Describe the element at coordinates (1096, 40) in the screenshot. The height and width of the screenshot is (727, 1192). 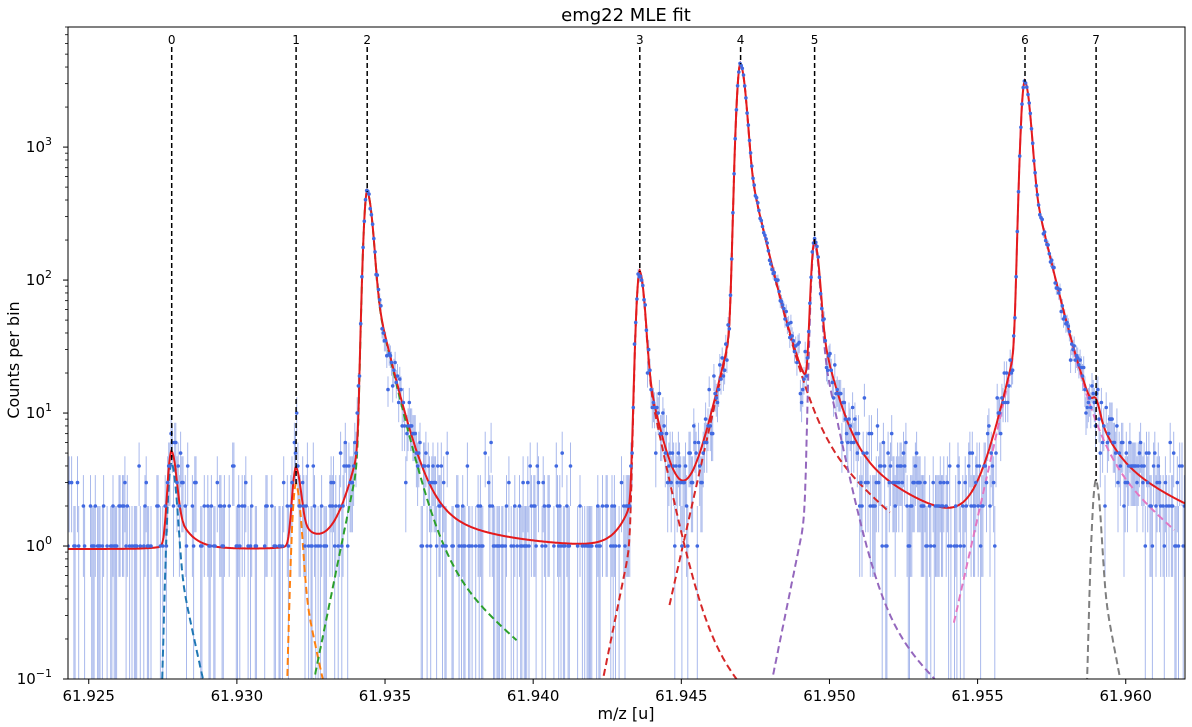
I see `peak-7-label: 7` at that location.